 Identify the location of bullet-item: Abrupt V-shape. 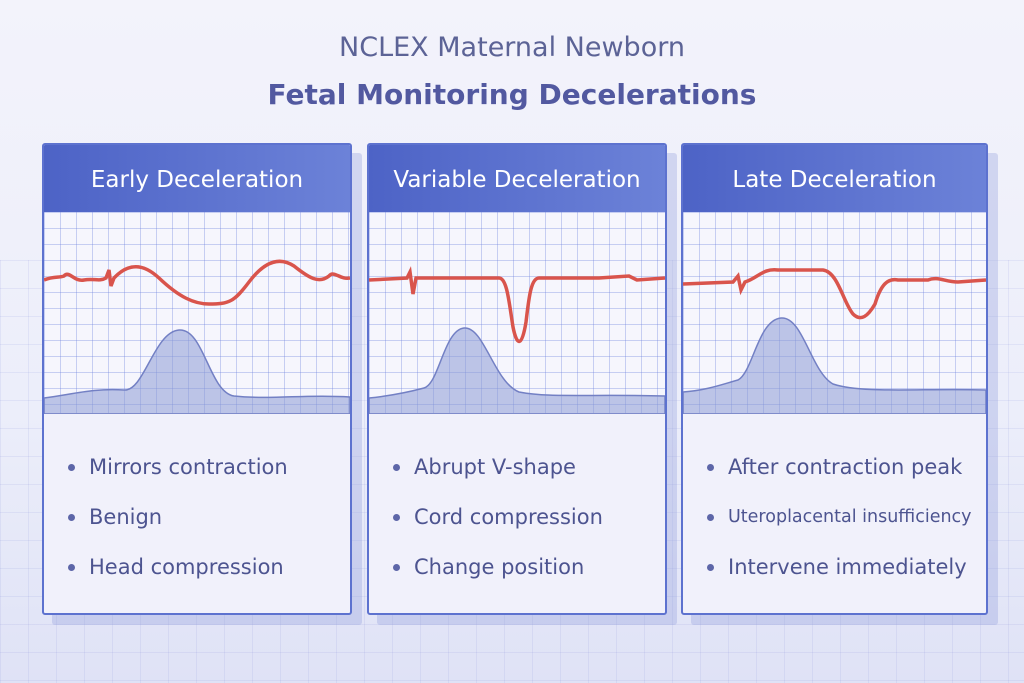
(529, 467).